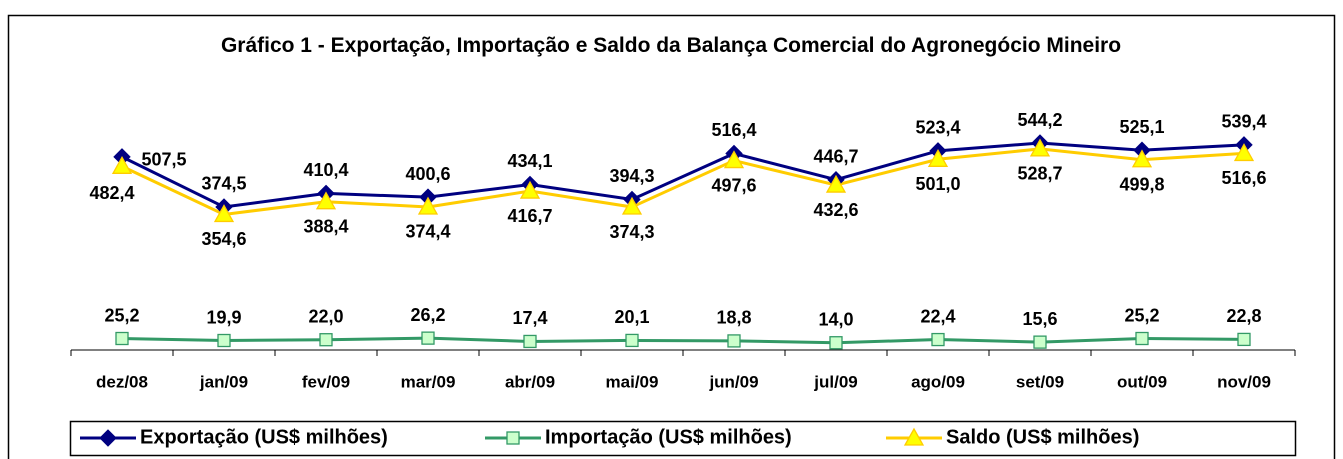 The width and height of the screenshot is (1343, 459). Describe the element at coordinates (223, 184) in the screenshot. I see `data-label: 374,5` at that location.